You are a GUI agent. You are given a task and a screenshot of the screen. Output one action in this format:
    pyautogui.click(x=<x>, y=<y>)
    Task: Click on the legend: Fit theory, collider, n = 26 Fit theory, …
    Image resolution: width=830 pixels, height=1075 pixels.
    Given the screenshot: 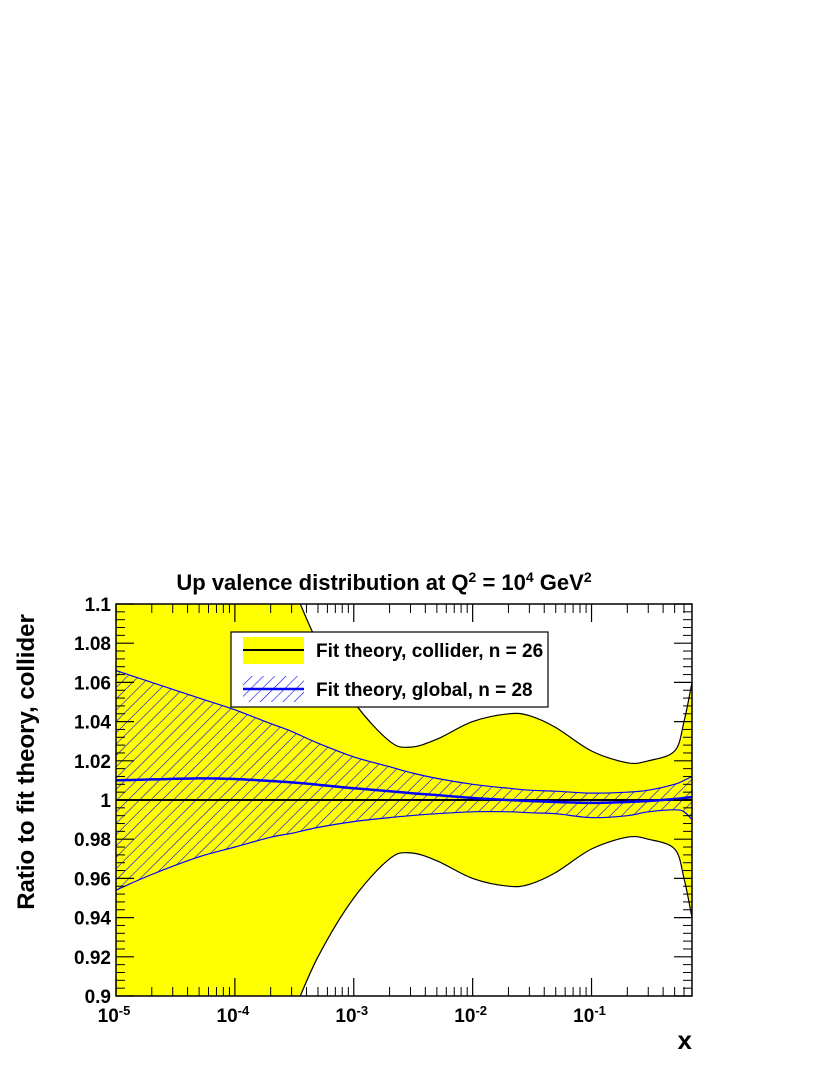 What is the action you would take?
    pyautogui.click(x=389, y=669)
    